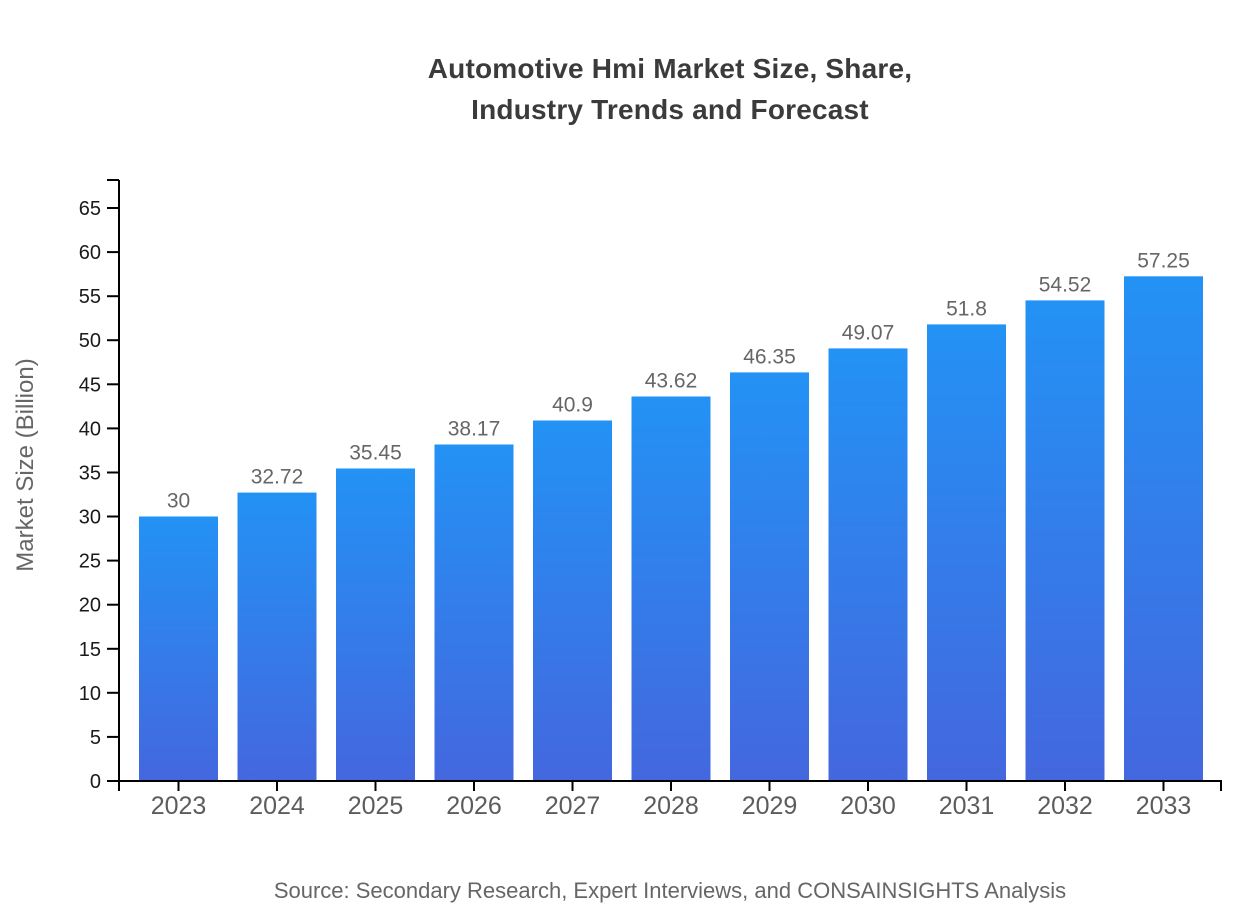 The width and height of the screenshot is (1260, 920). Describe the element at coordinates (90, 474) in the screenshot. I see `y-tick-label: 35` at that location.